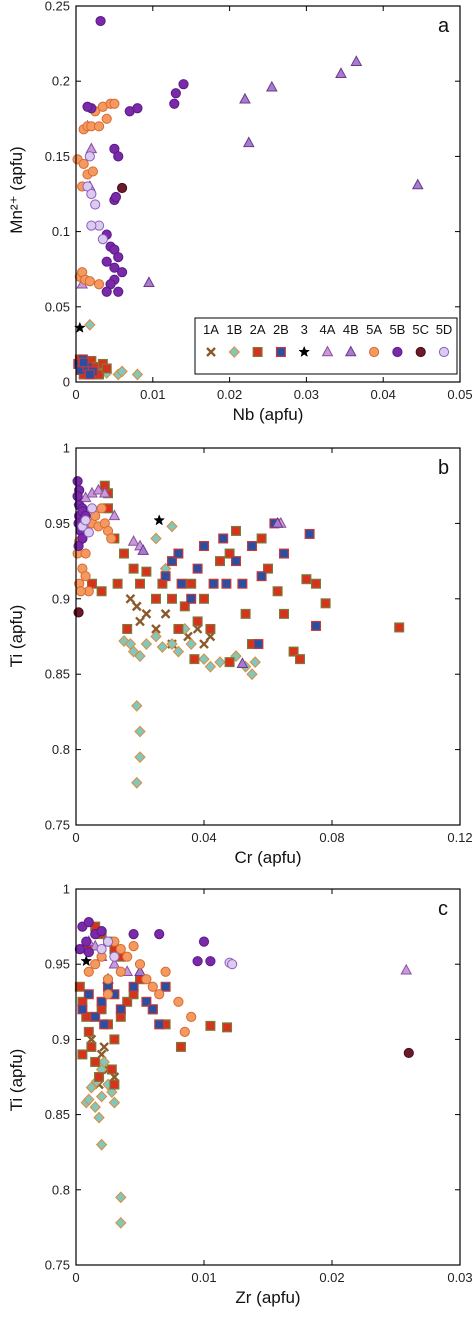 The image size is (474, 1322). Describe the element at coordinates (57, 1265) in the screenshot. I see `y-tick-label: 0.75` at that location.